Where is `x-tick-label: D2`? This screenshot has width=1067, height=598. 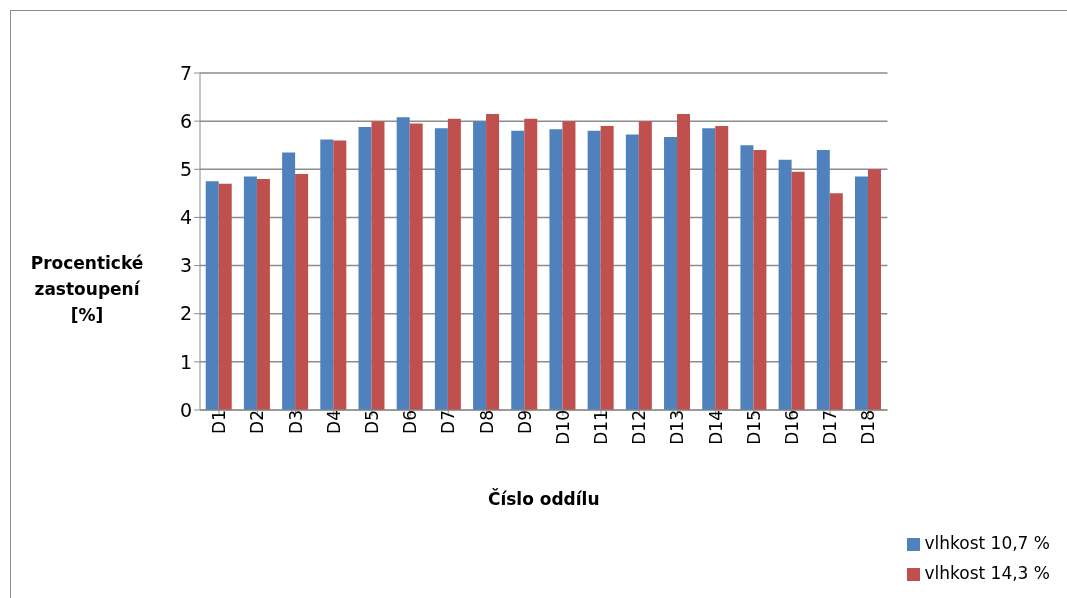 x-tick-label: D2 is located at coordinates (257, 422).